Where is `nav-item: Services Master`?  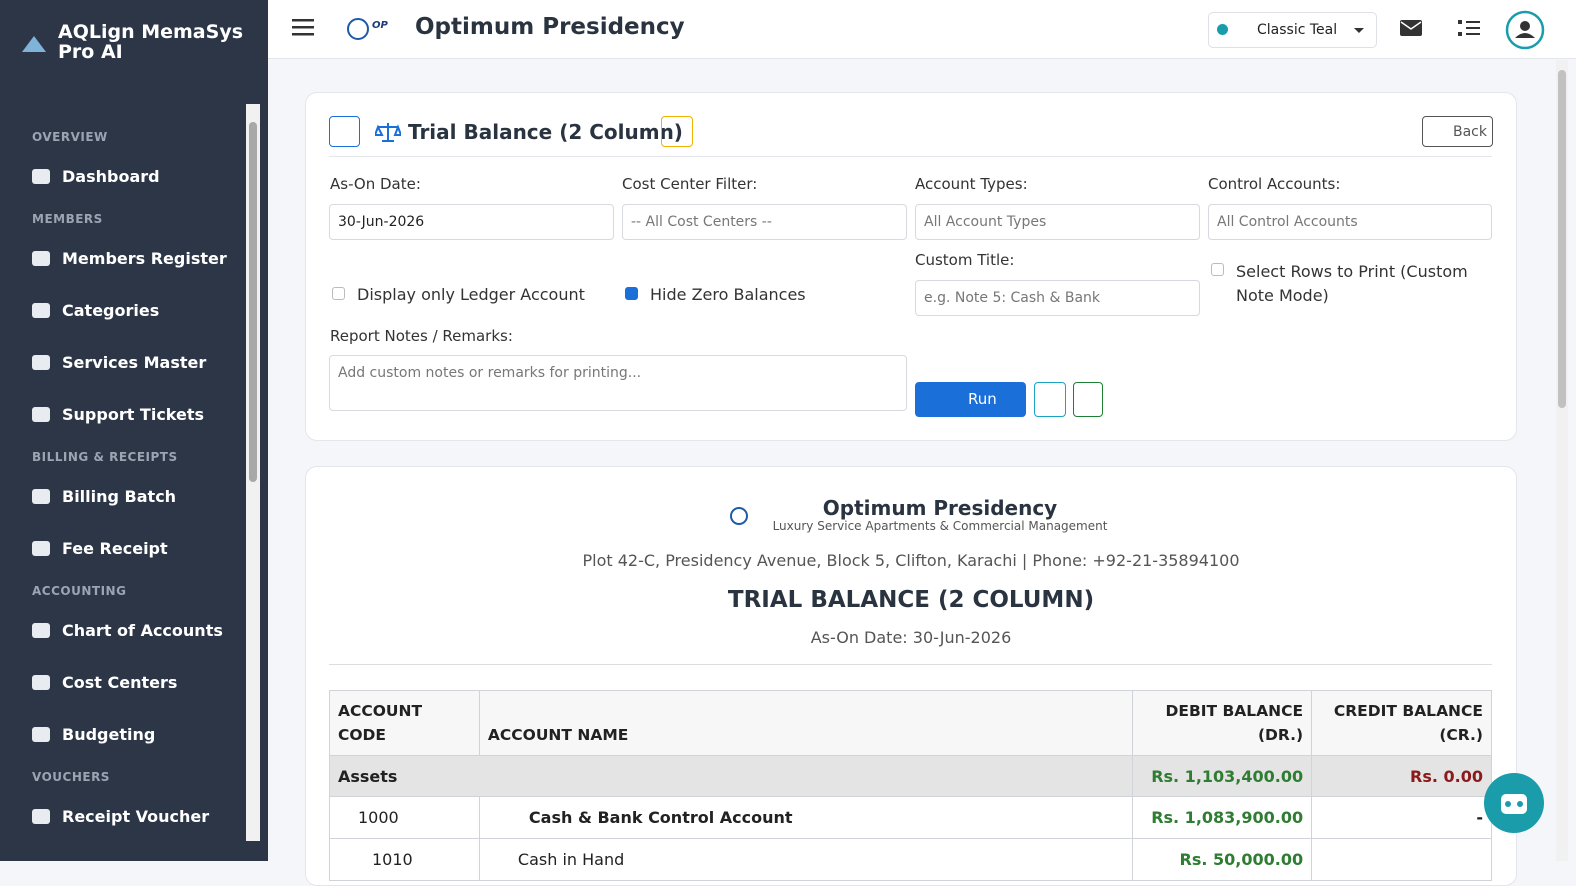
nav-item: Services Master is located at coordinates (123, 362).